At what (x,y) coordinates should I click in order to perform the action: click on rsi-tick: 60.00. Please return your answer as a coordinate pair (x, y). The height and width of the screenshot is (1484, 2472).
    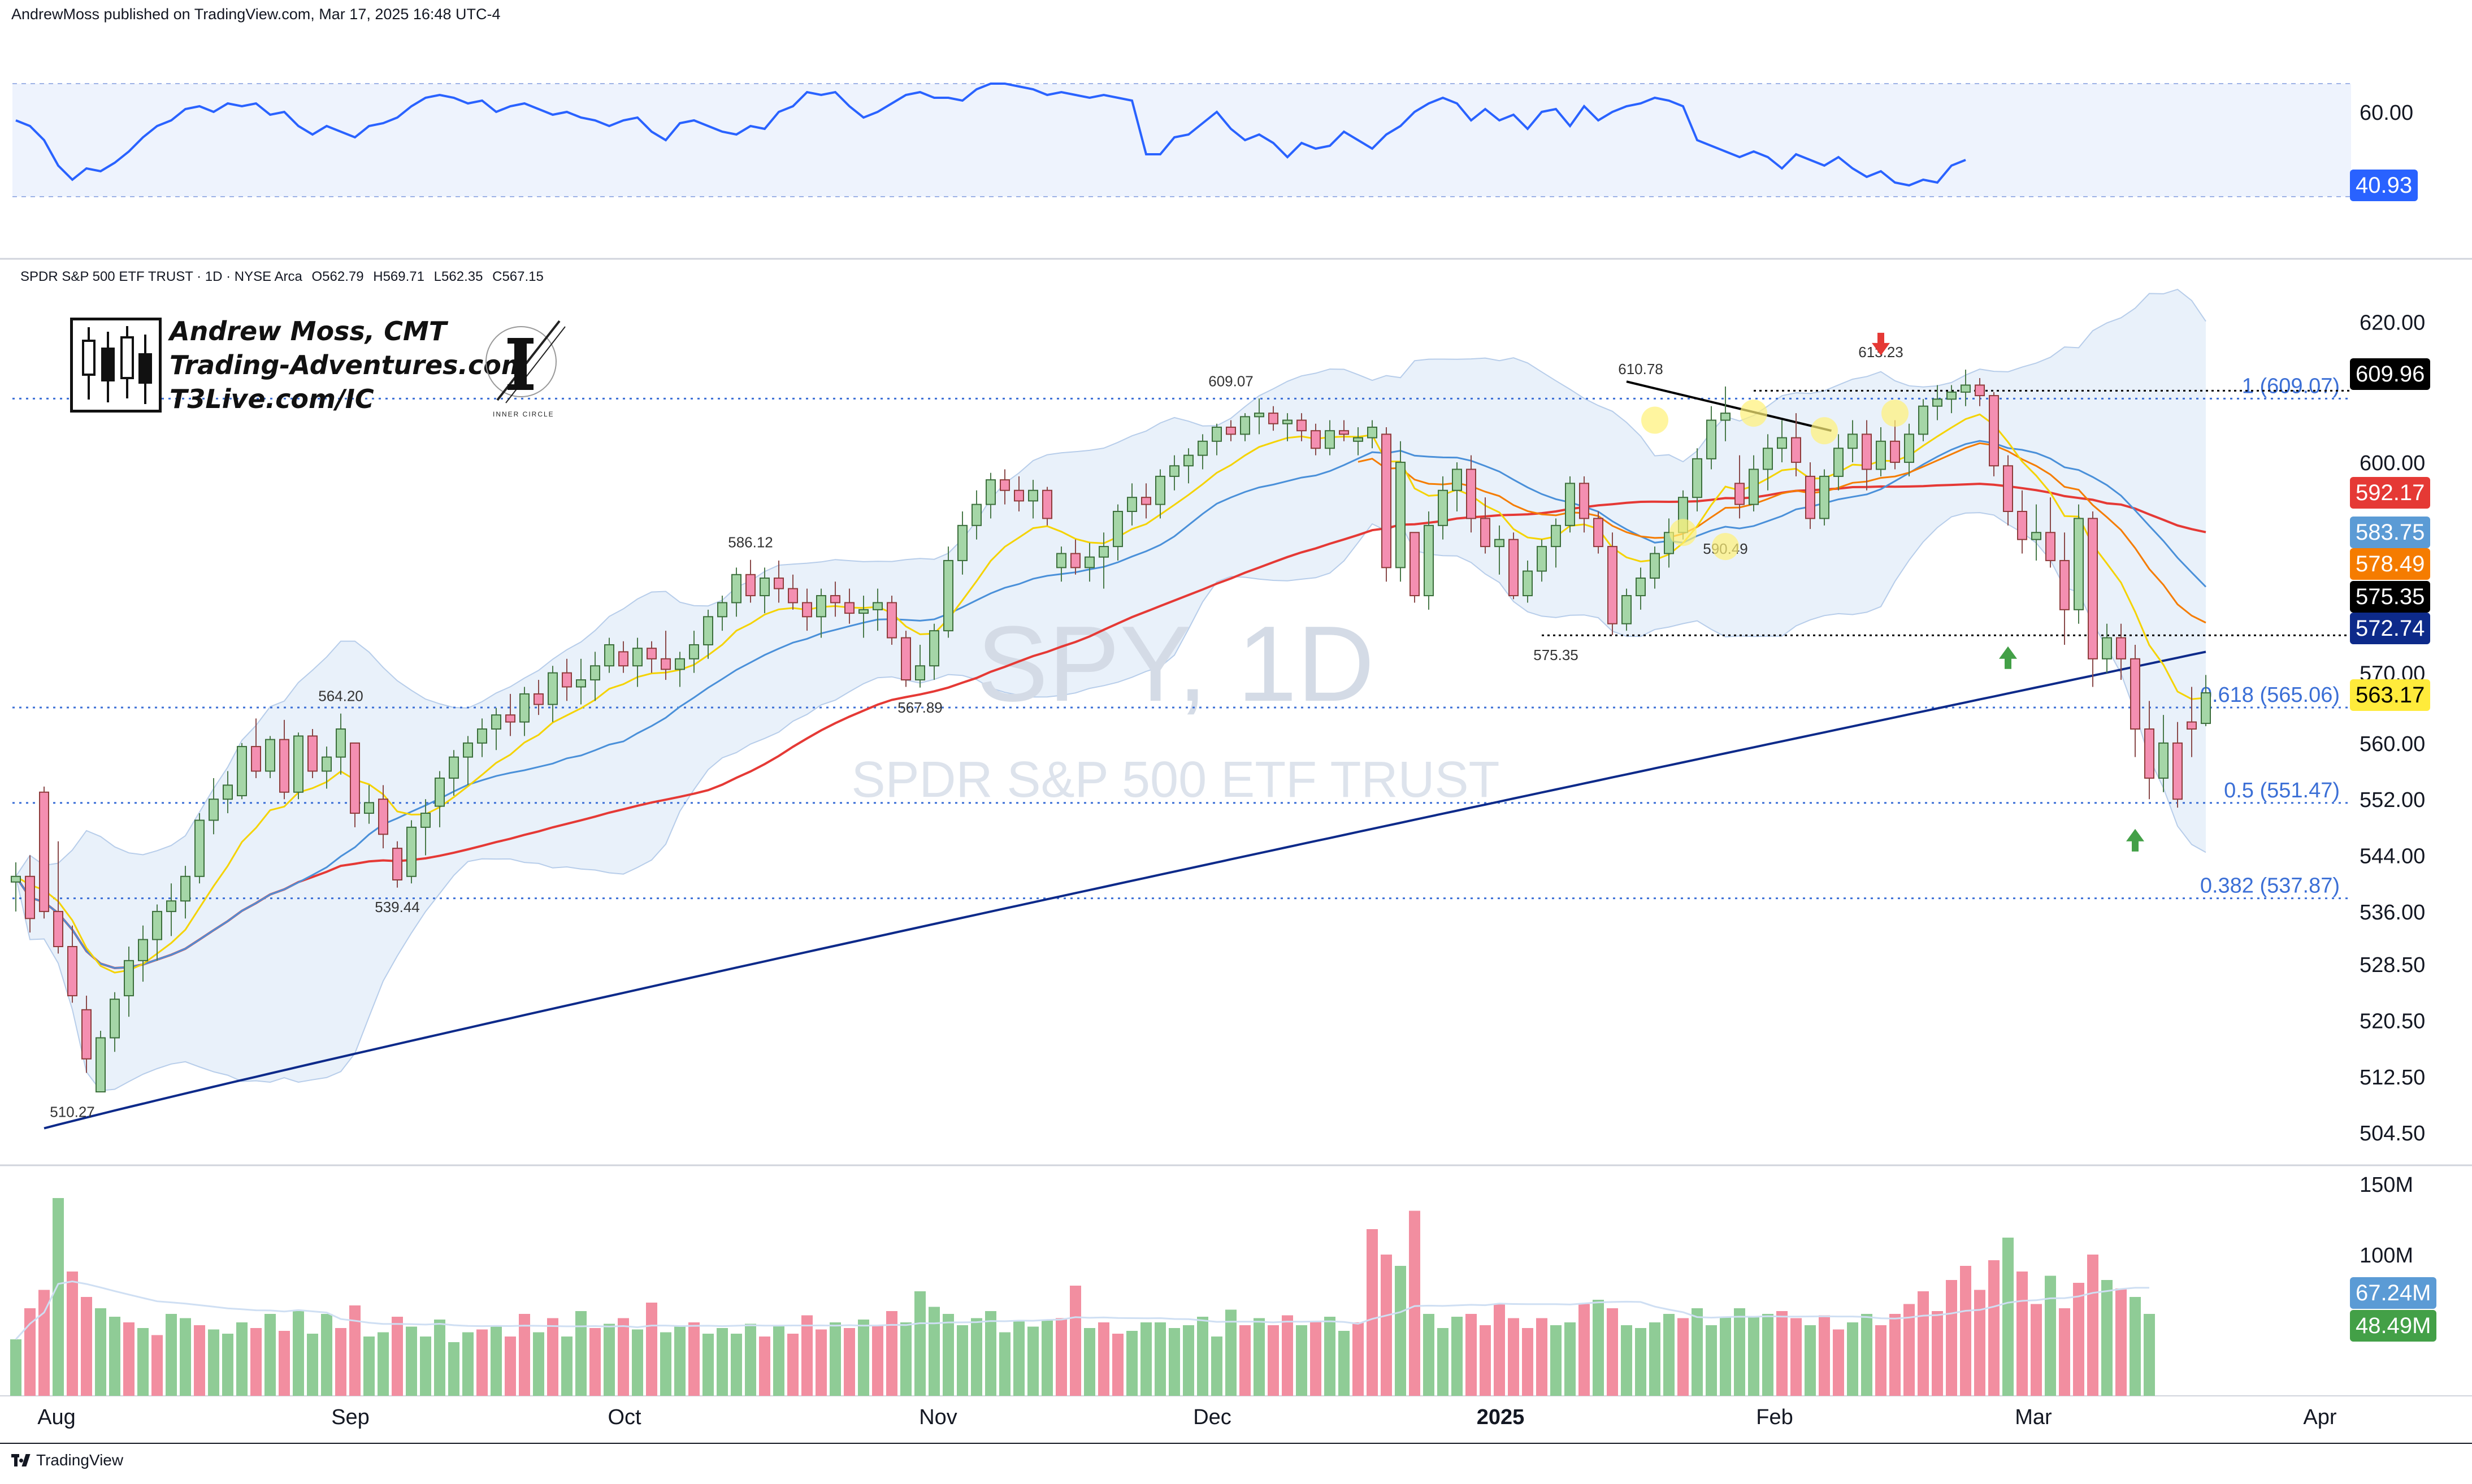
    Looking at the image, I should click on (2386, 113).